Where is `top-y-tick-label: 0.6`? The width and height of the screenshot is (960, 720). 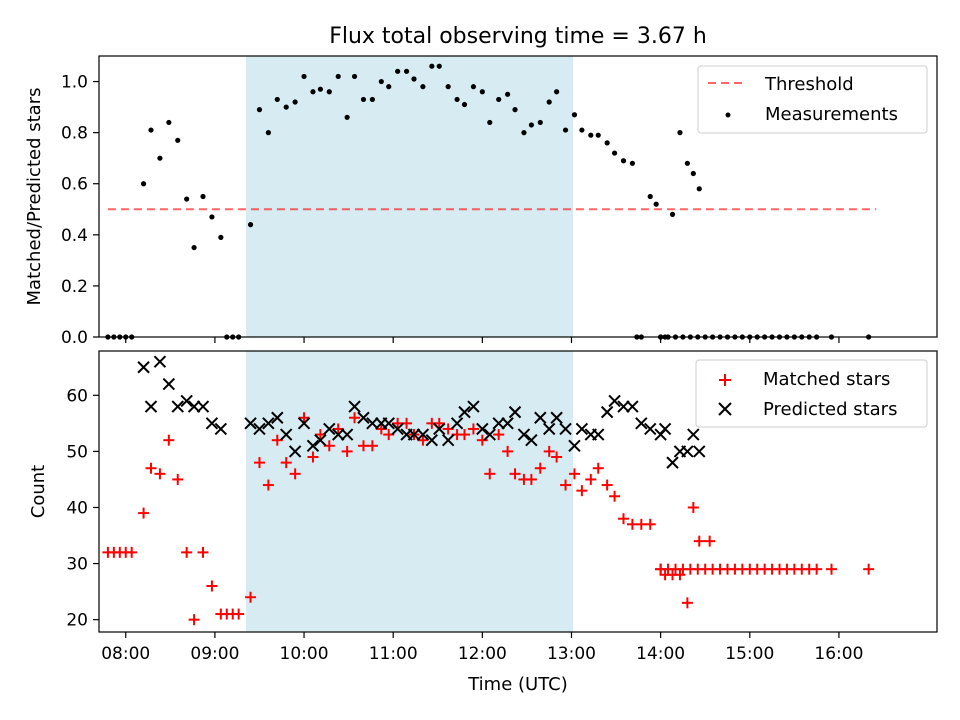 top-y-tick-label: 0.6 is located at coordinates (74, 185).